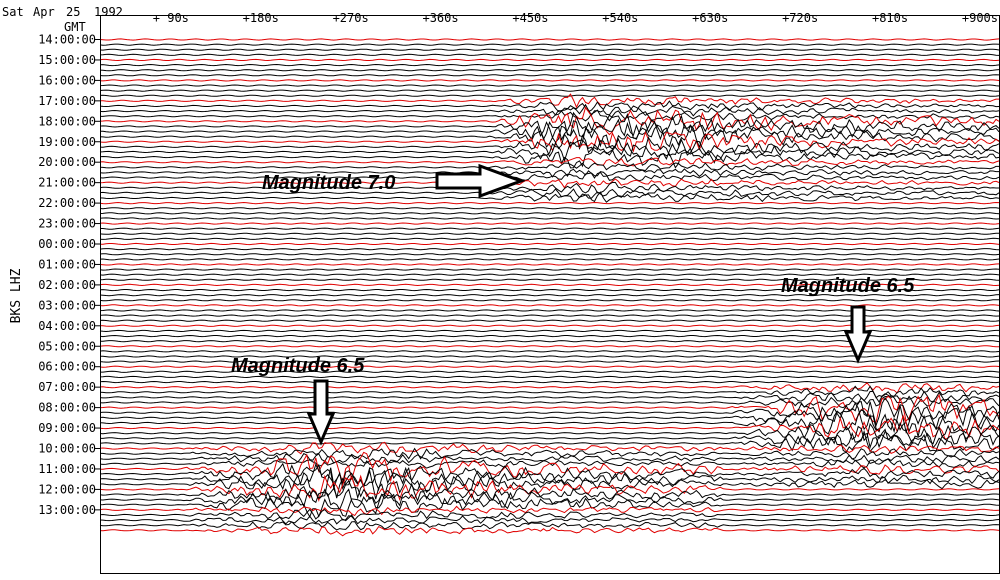 The width and height of the screenshot is (1000, 580). What do you see at coordinates (67, 244) in the screenshot?
I see `hour-label: 00:00:00` at bounding box center [67, 244].